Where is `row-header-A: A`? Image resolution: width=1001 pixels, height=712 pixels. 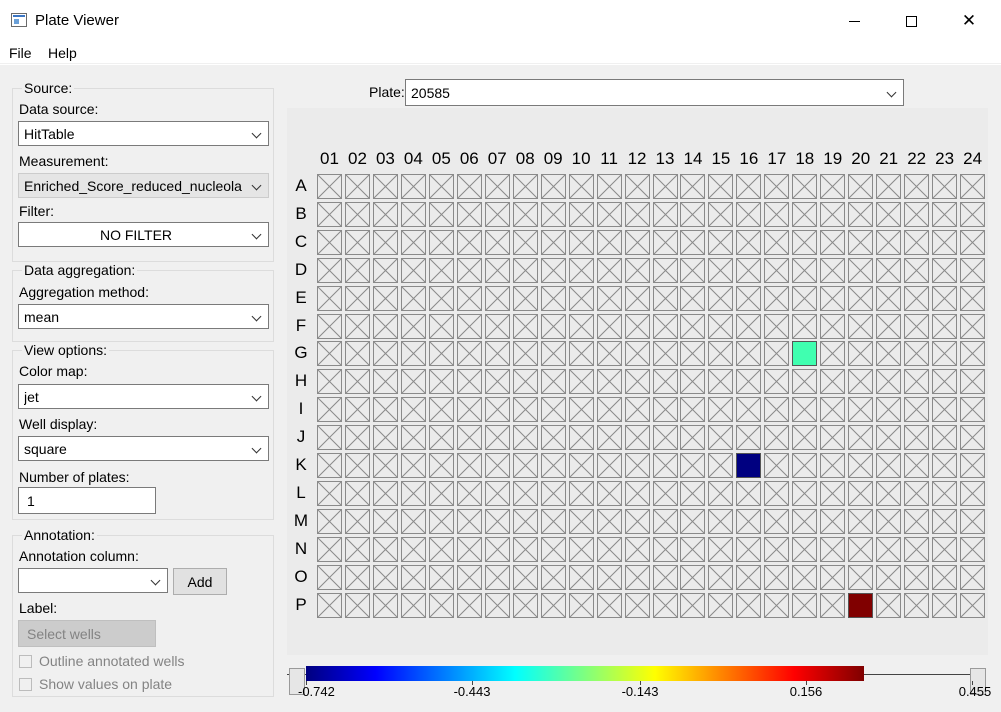 row-header-A: A is located at coordinates (301, 185).